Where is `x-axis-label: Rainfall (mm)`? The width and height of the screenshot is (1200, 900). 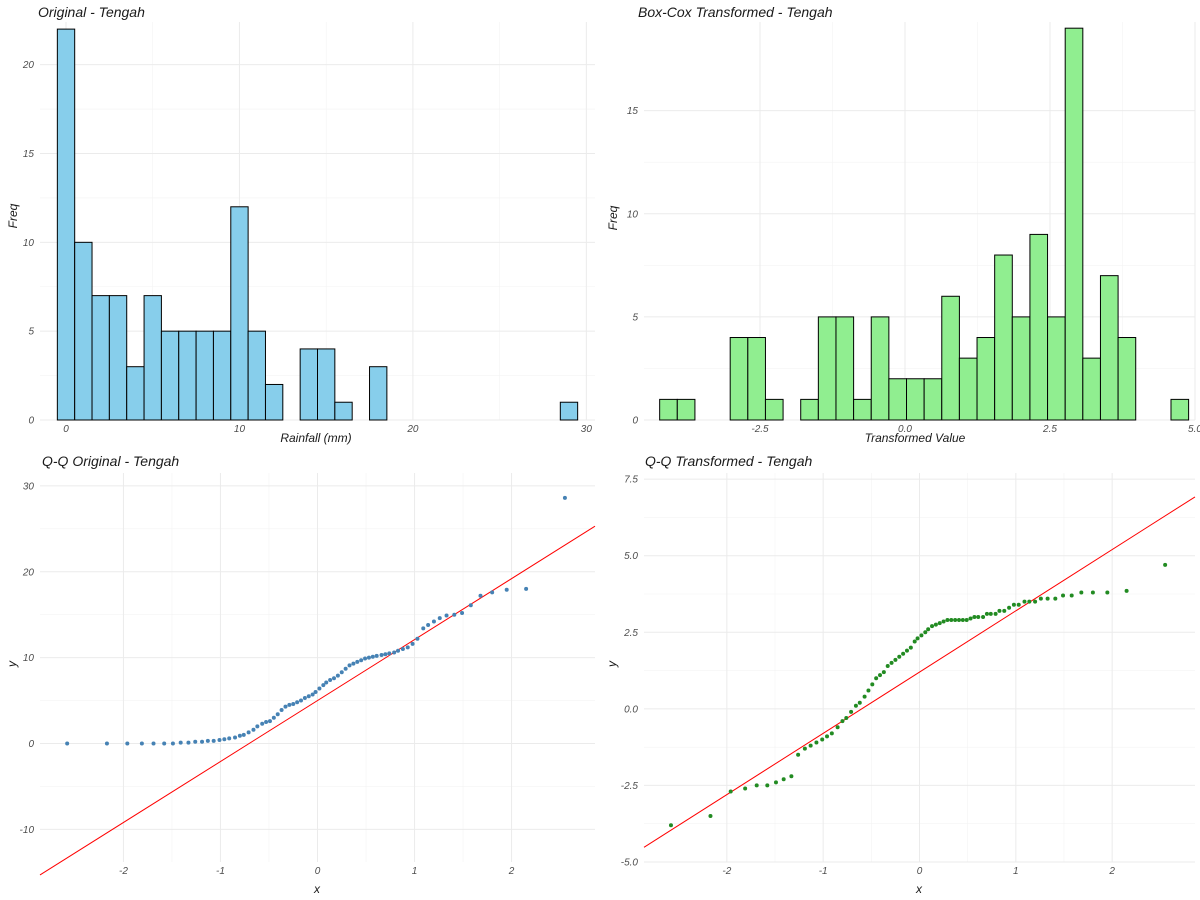
x-axis-label: Rainfall (mm) is located at coordinates (315, 438).